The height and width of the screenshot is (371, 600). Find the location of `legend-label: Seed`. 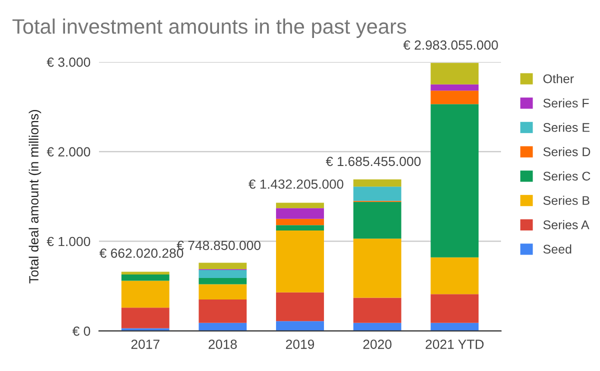

legend-label: Seed is located at coordinates (557, 249).